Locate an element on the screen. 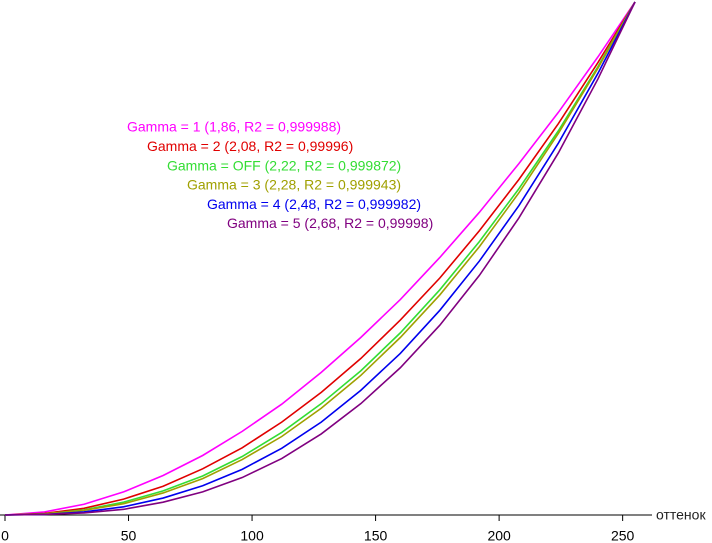  legend-entry: Gamma = 2 (2,08, R2 = 0,99996) is located at coordinates (250, 146).